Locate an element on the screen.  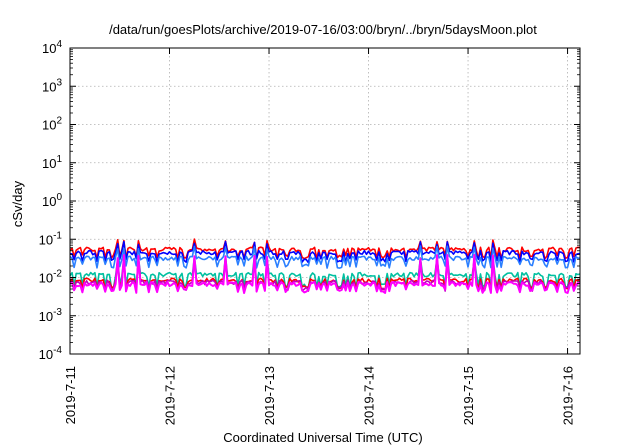
y-tick-label: 10⁻⁴ is located at coordinates (51, 353).